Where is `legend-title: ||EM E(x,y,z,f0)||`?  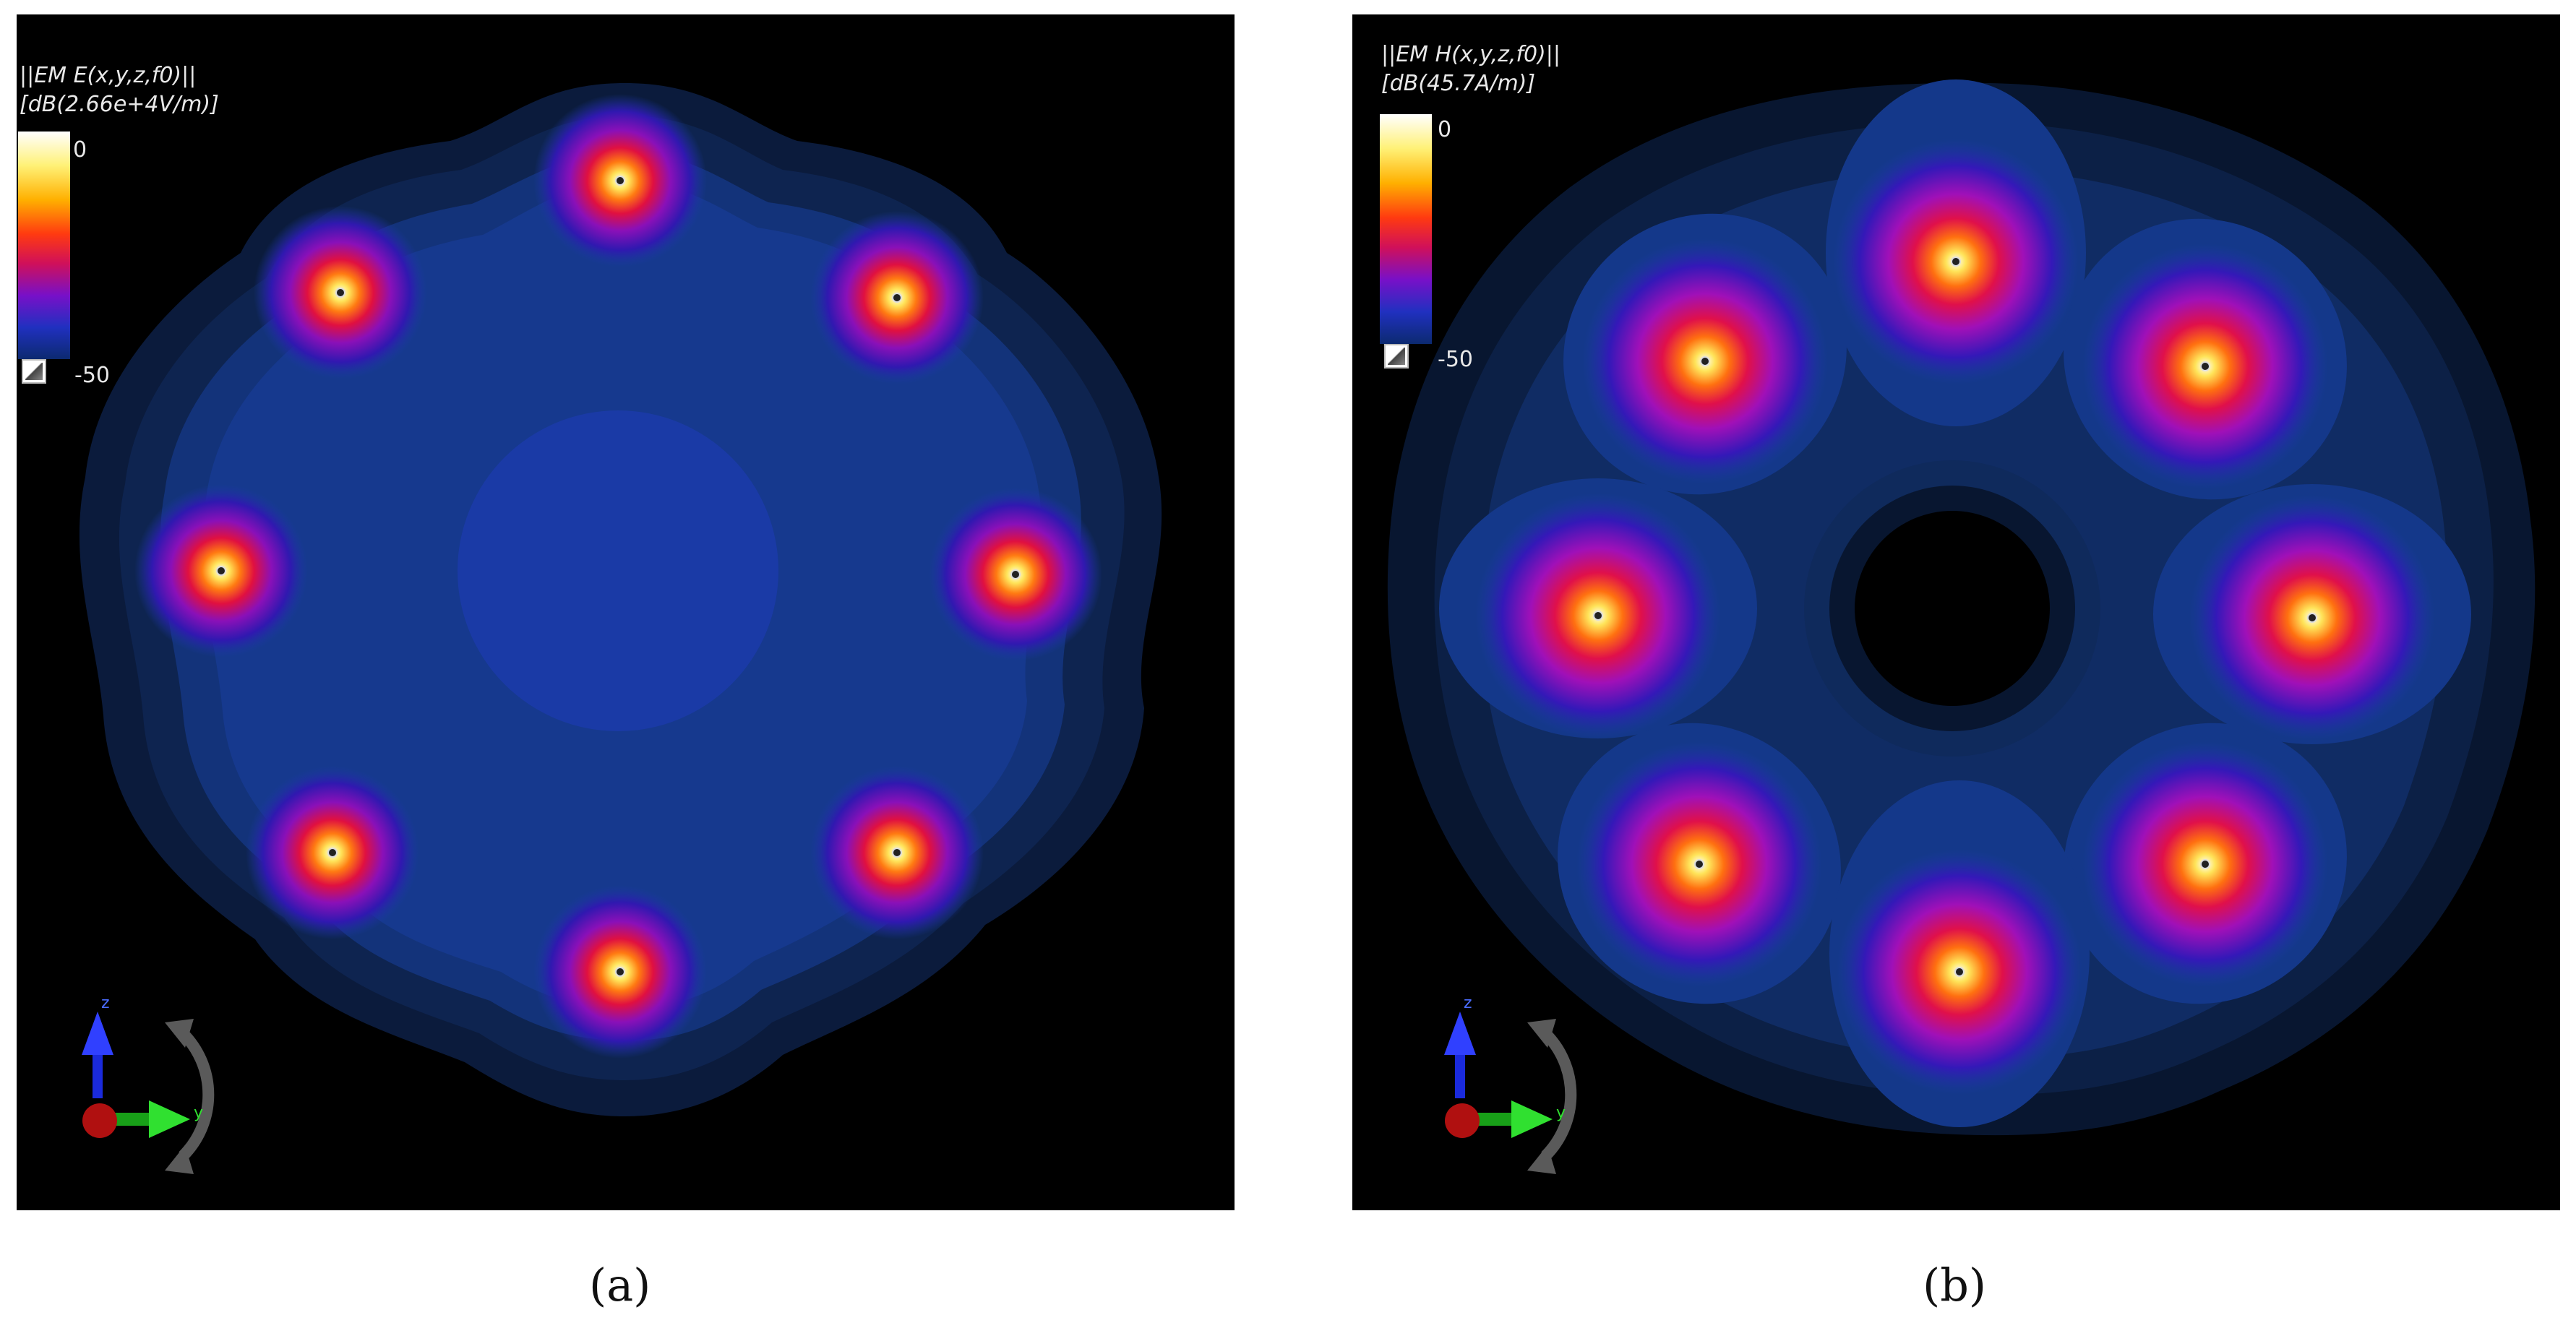
legend-title: ||EM E(x,y,z,f0)|| is located at coordinates (109, 75).